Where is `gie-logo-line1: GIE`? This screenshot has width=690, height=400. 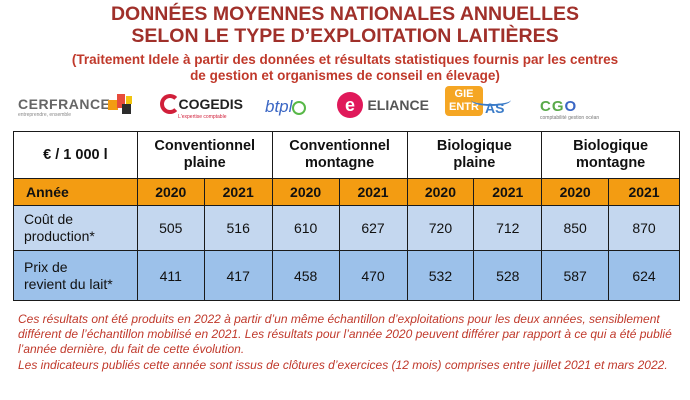 gie-logo-line1: GIE is located at coordinates (464, 94).